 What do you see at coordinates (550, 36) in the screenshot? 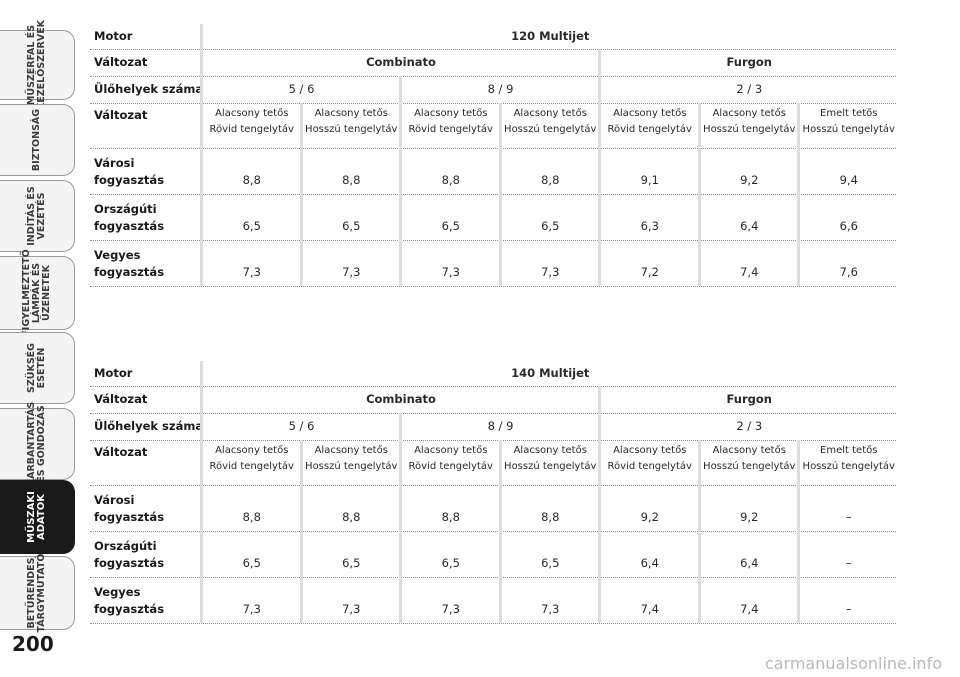
I see `motor-value: 120 Multijet` at bounding box center [550, 36].